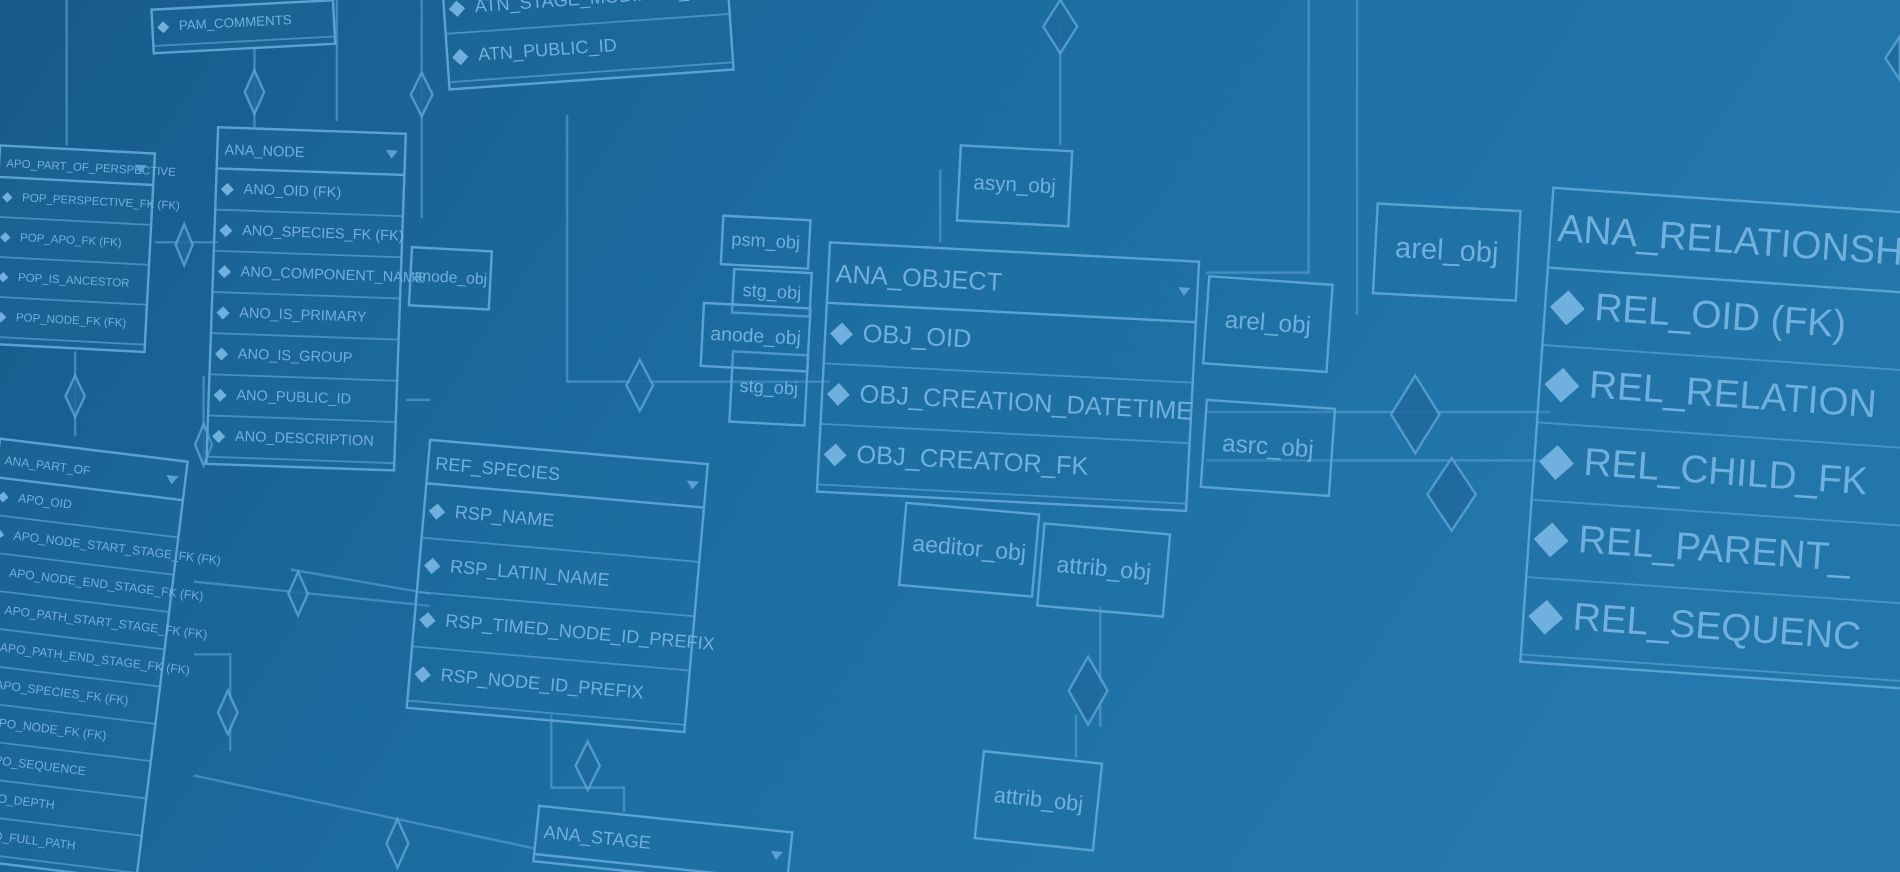 This screenshot has width=1900, height=872. I want to click on field-name: POP_APO_FK (FK), so click(71, 240).